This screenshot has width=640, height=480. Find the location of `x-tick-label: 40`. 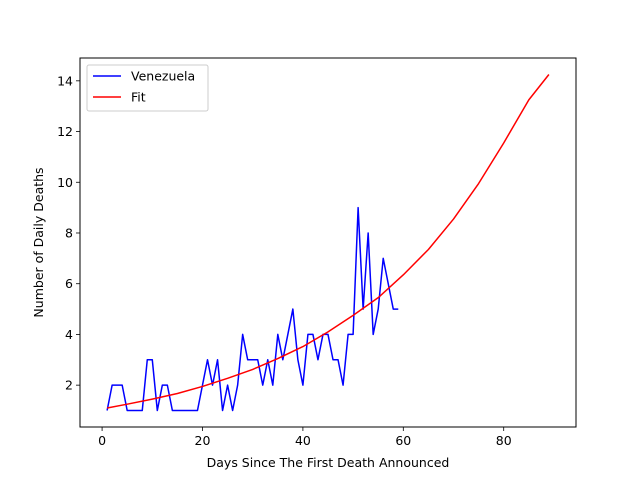

x-tick-label: 40 is located at coordinates (303, 440).